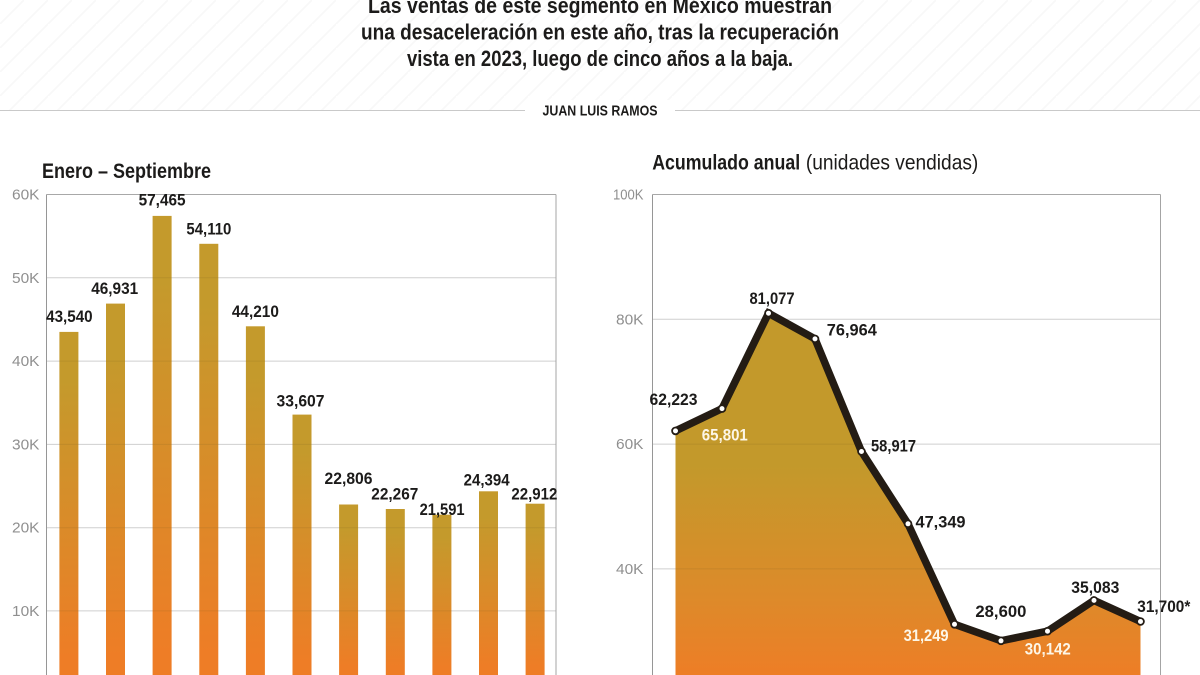 The width and height of the screenshot is (1200, 675). Describe the element at coordinates (114, 289) in the screenshot. I see `svg-text: 46,931` at that location.